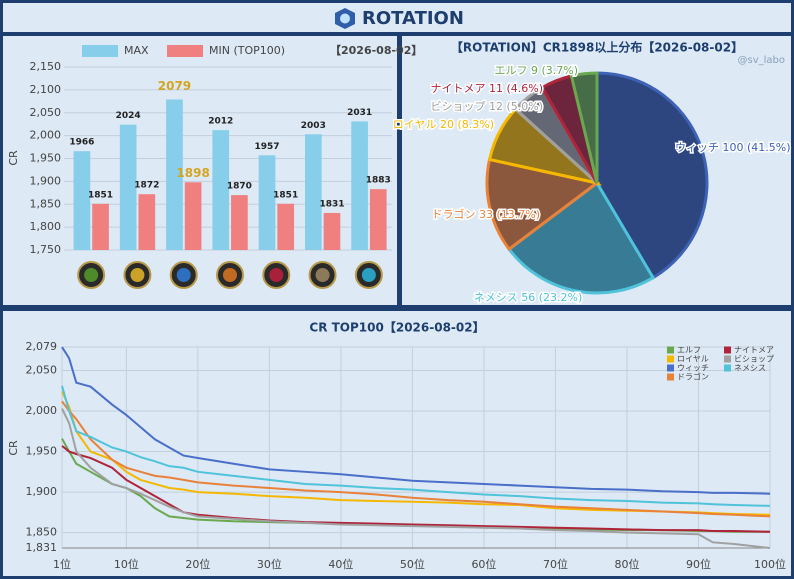 Image resolution: width=794 pixels, height=579 pixels. What do you see at coordinates (136, 50) in the screenshot?
I see `legend-label: MAX` at bounding box center [136, 50].